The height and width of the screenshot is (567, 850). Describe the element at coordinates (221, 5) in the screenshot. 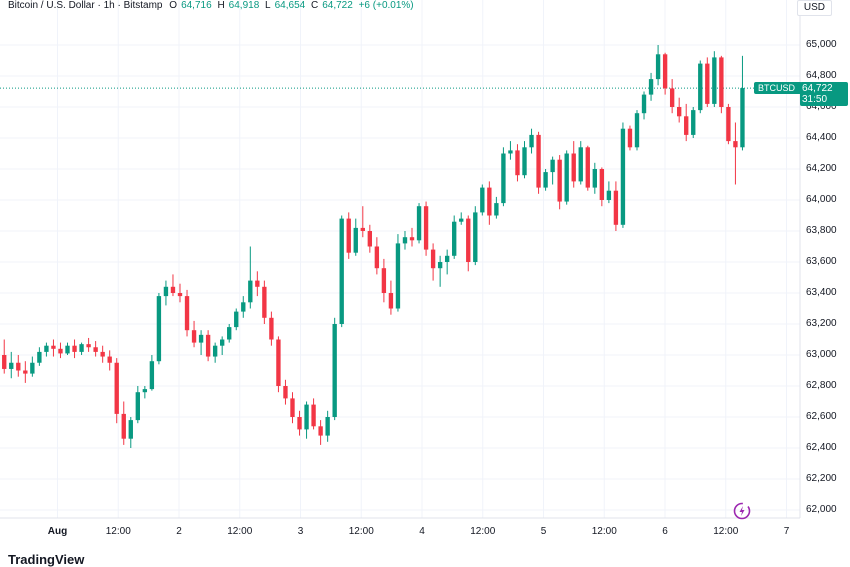

I see `high-label: H` at that location.